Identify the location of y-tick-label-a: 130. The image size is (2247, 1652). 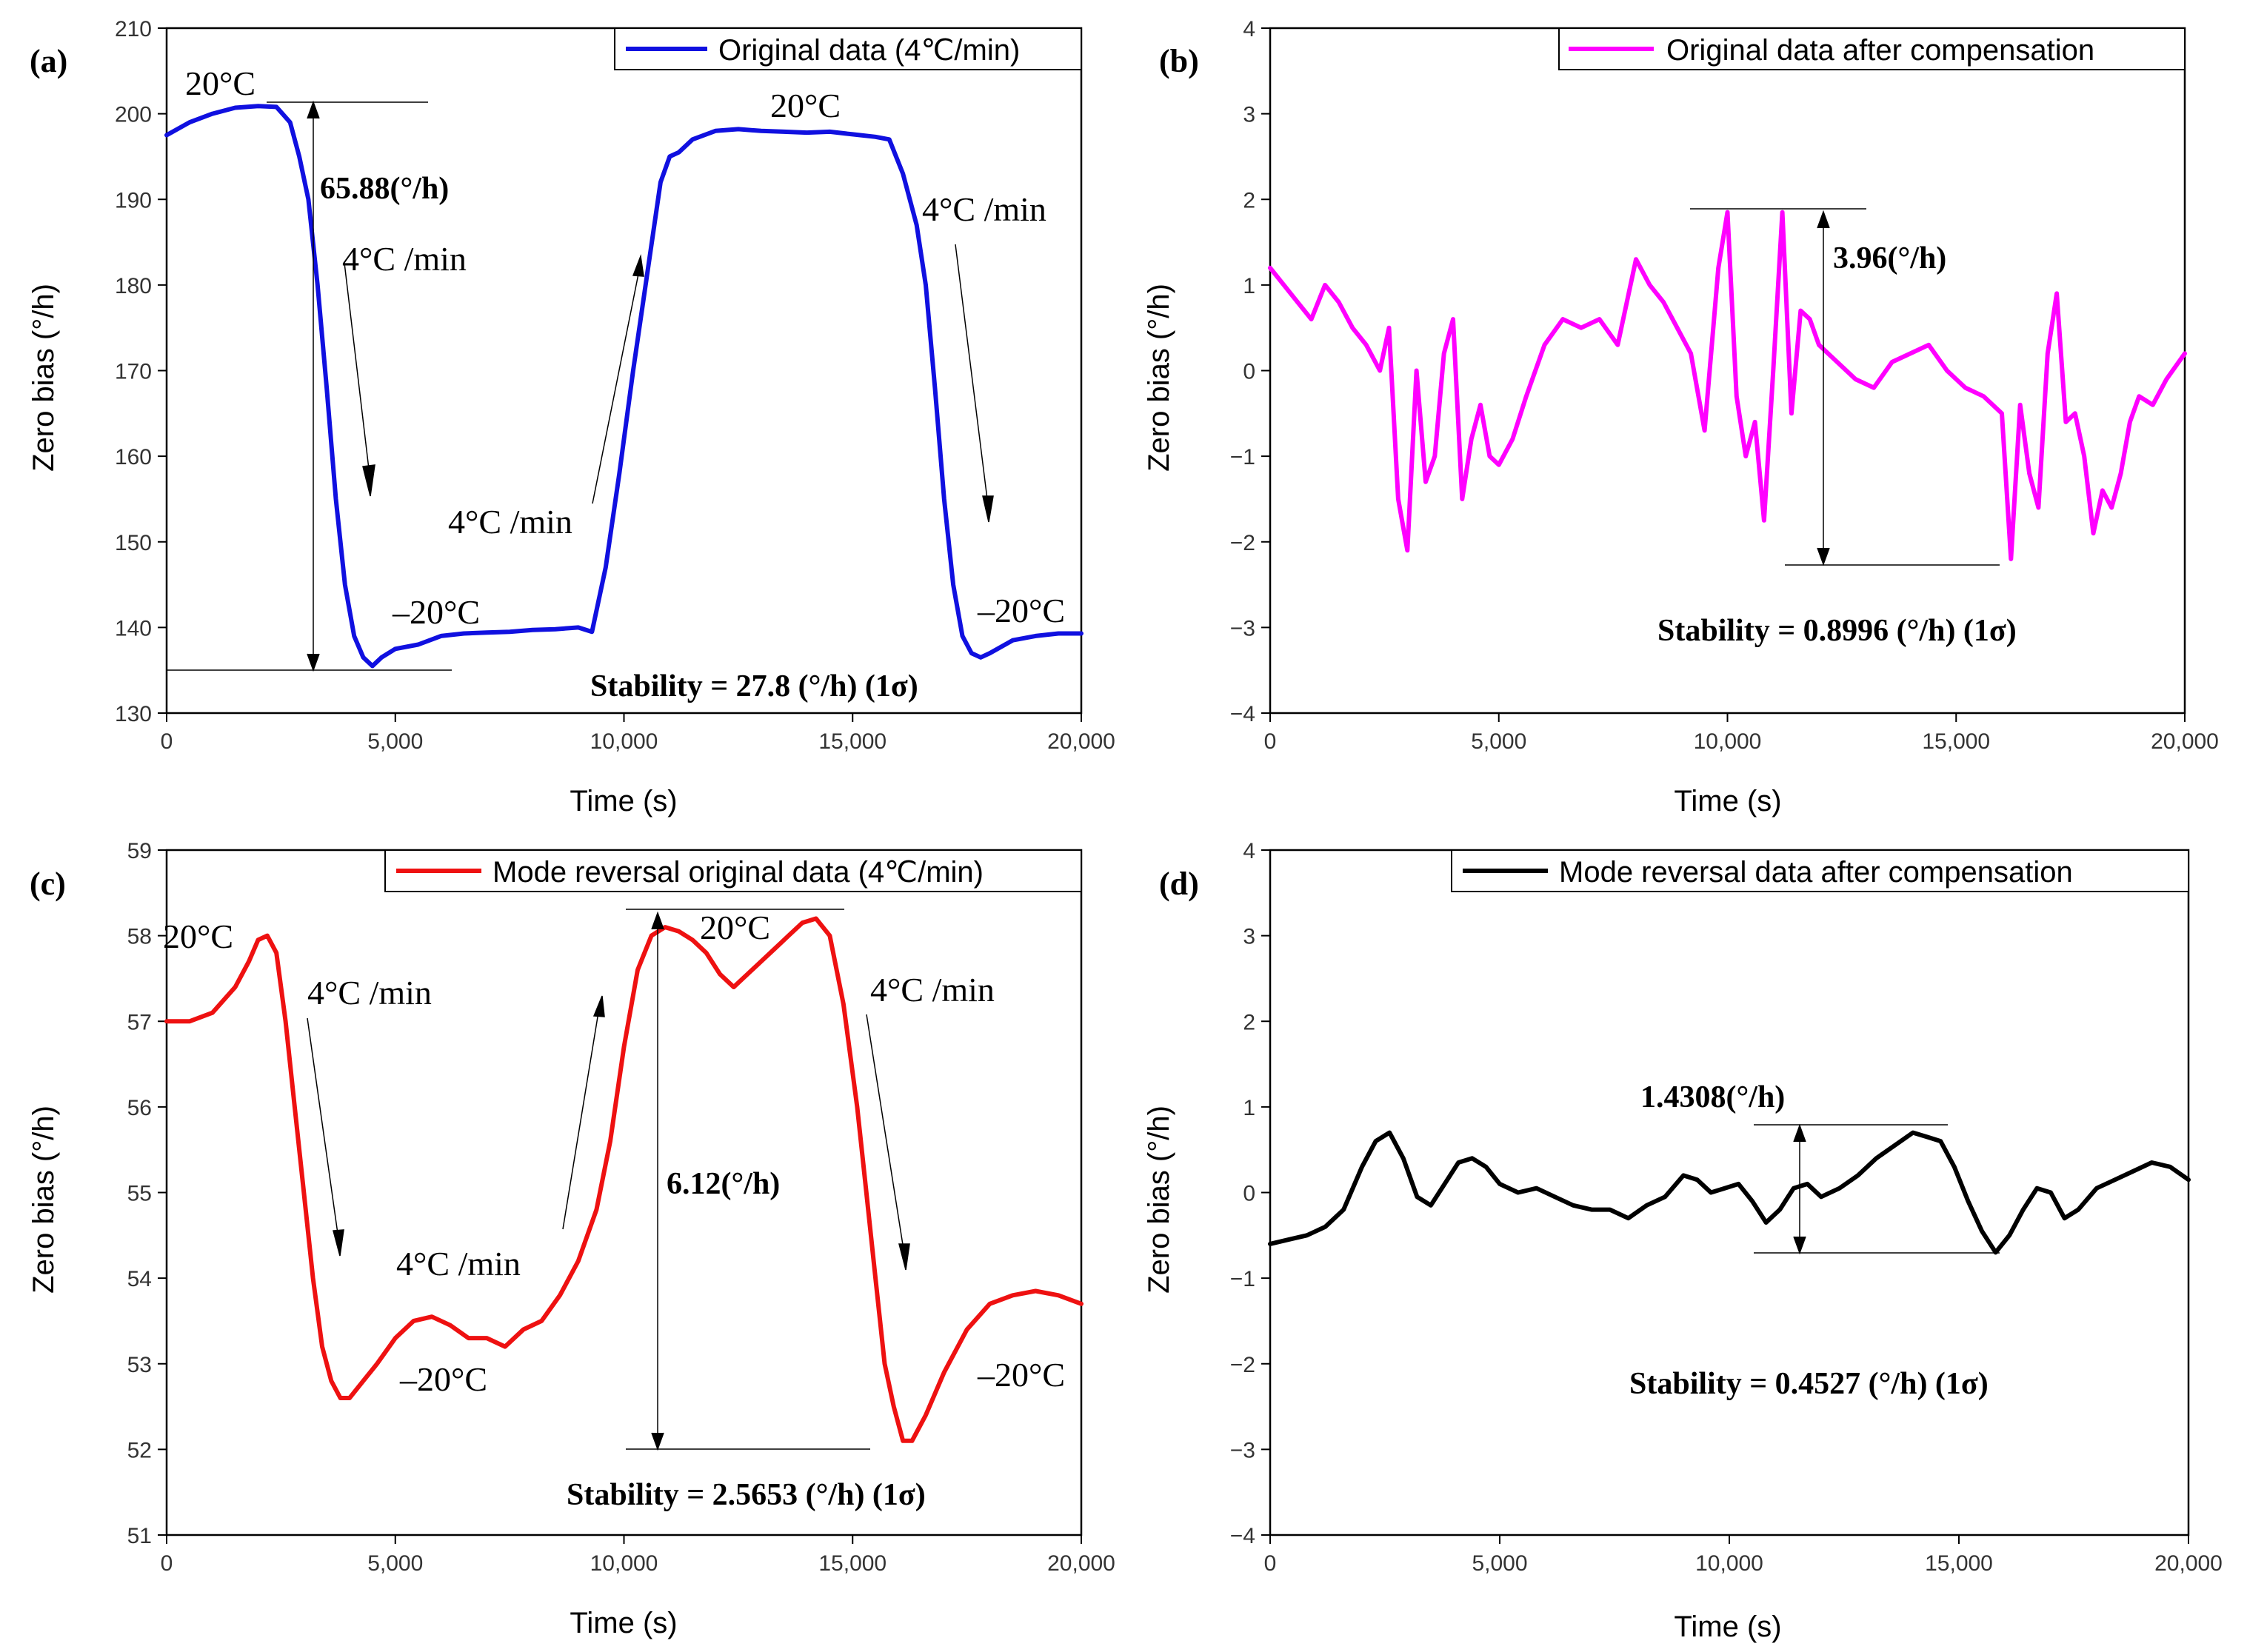
(134, 714).